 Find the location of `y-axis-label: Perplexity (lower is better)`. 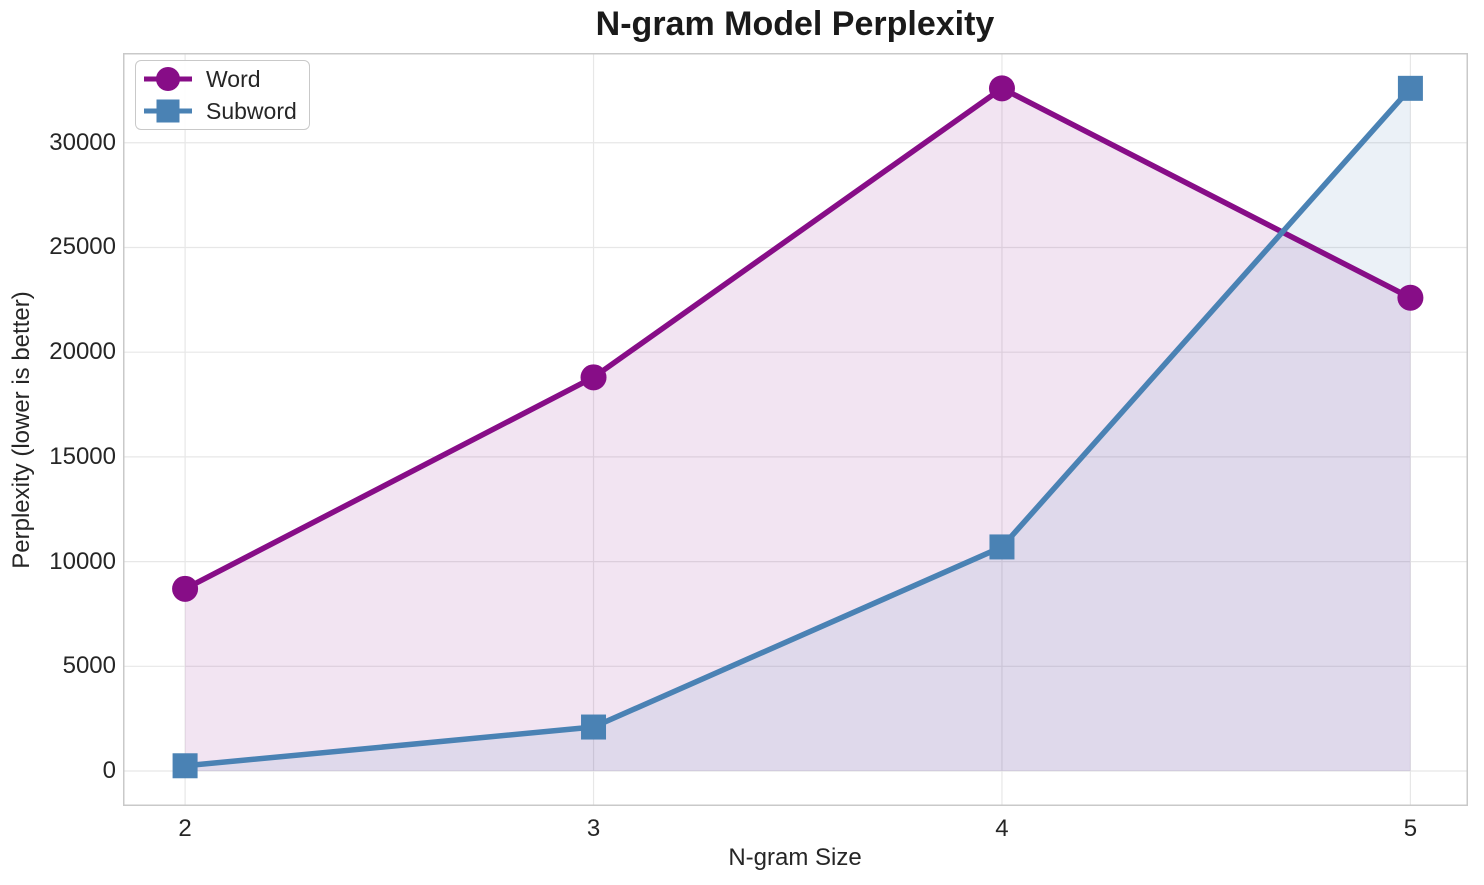

y-axis-label: Perplexity (lower is better) is located at coordinates (21, 430).